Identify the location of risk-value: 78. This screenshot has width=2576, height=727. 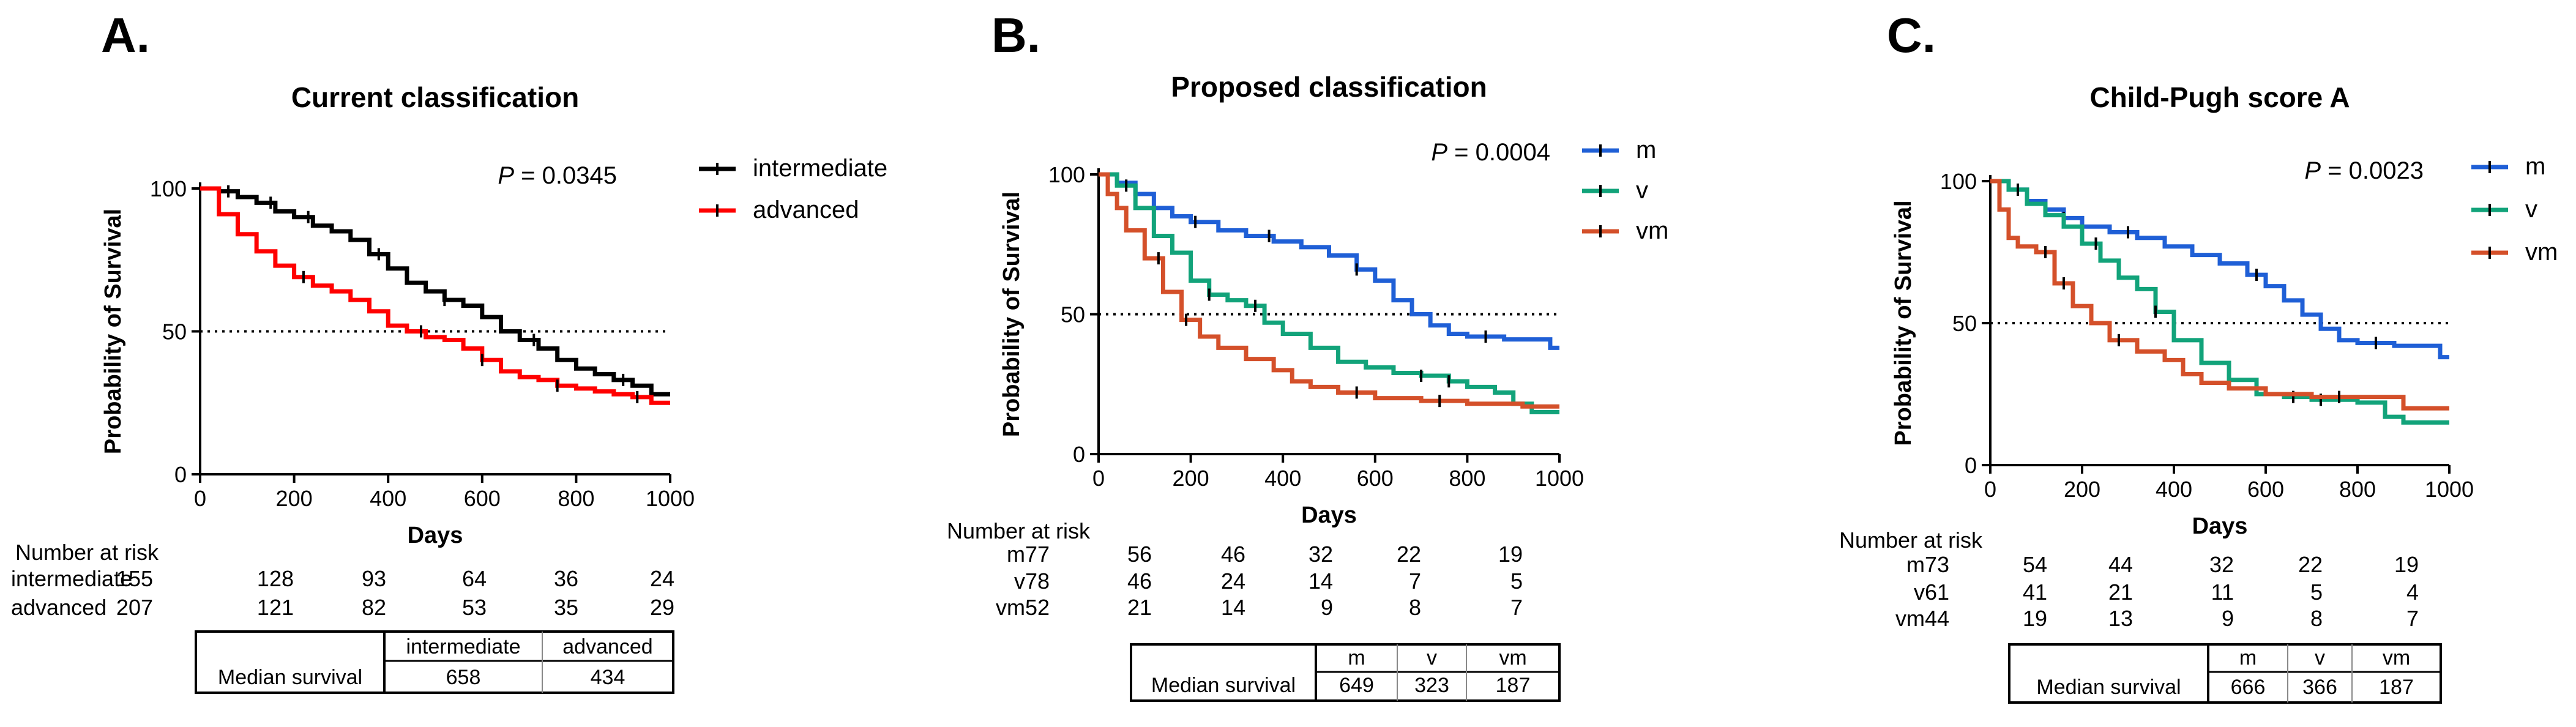
(1037, 581).